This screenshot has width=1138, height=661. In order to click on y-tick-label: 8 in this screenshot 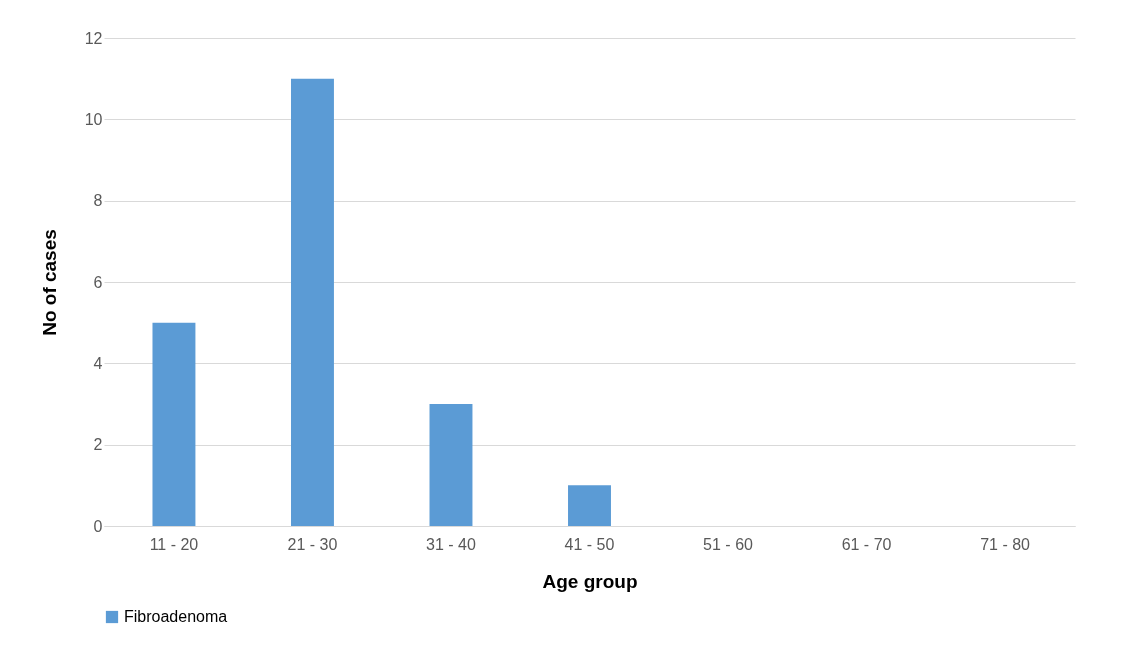, I will do `click(98, 201)`.